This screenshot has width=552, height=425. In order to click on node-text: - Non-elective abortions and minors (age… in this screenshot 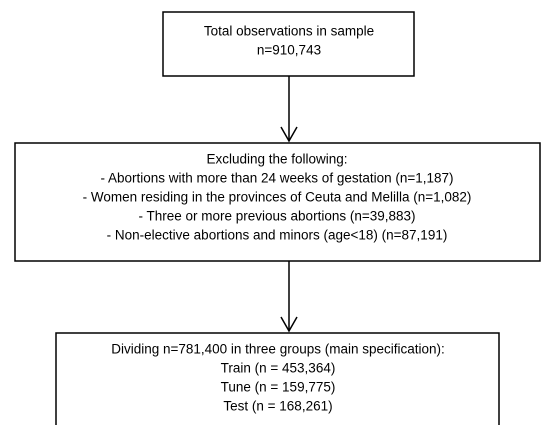, I will do `click(277, 235)`.